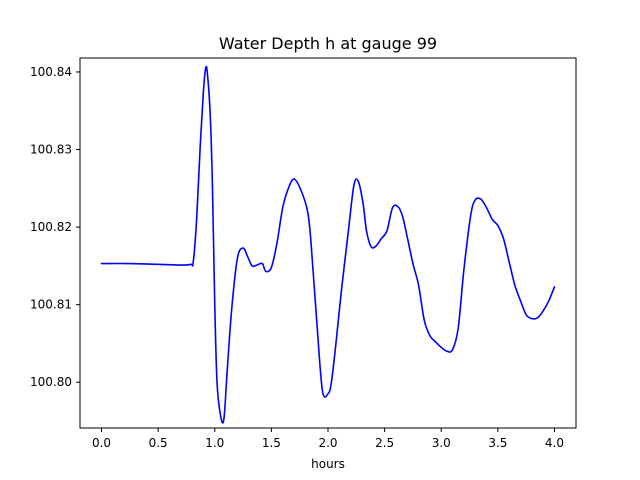 Image resolution: width=640 pixels, height=480 pixels. Describe the element at coordinates (51, 305) in the screenshot. I see `y-tick-label: 100.81` at that location.